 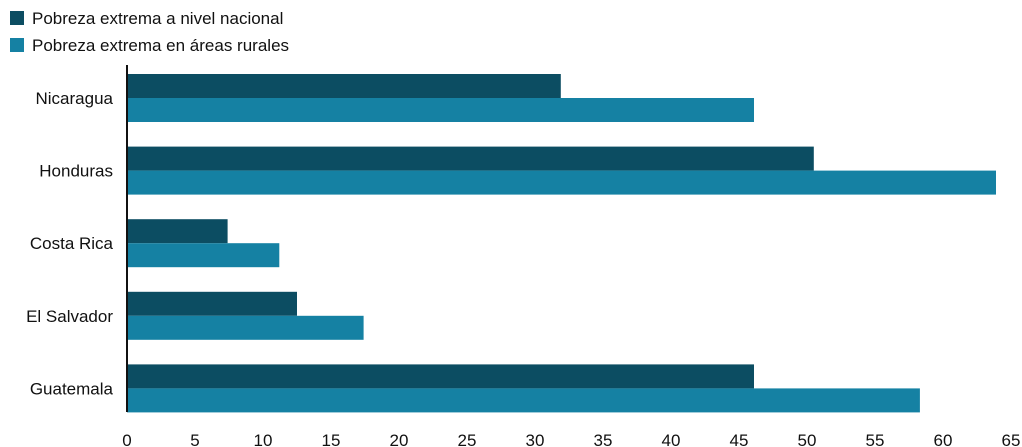 I want to click on bar-guatemala-national, so click(x=440, y=376).